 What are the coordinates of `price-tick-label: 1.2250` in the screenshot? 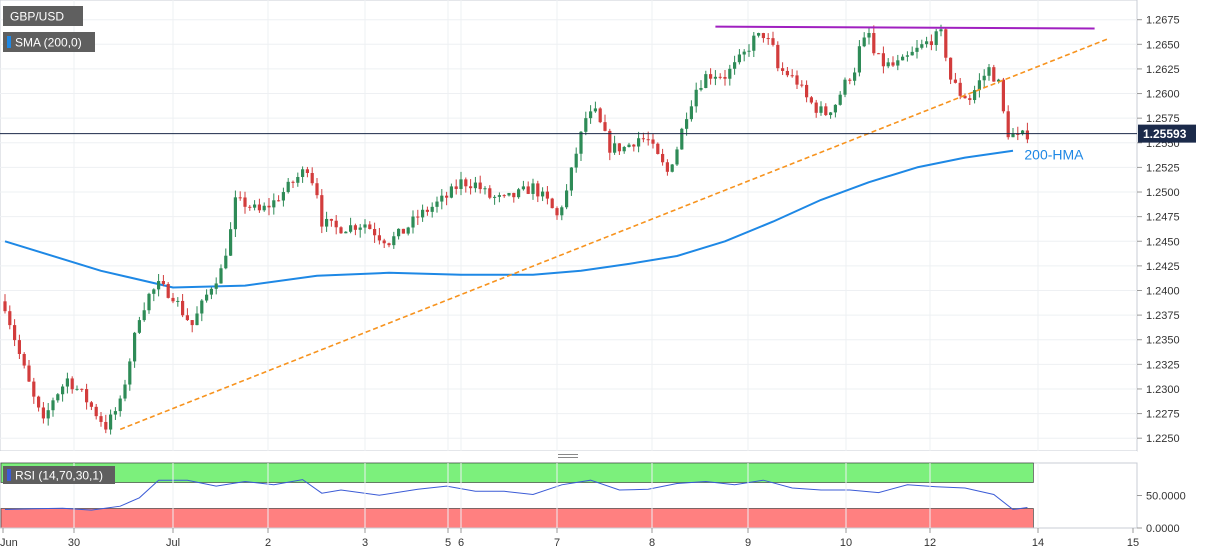 It's located at (1163, 439).